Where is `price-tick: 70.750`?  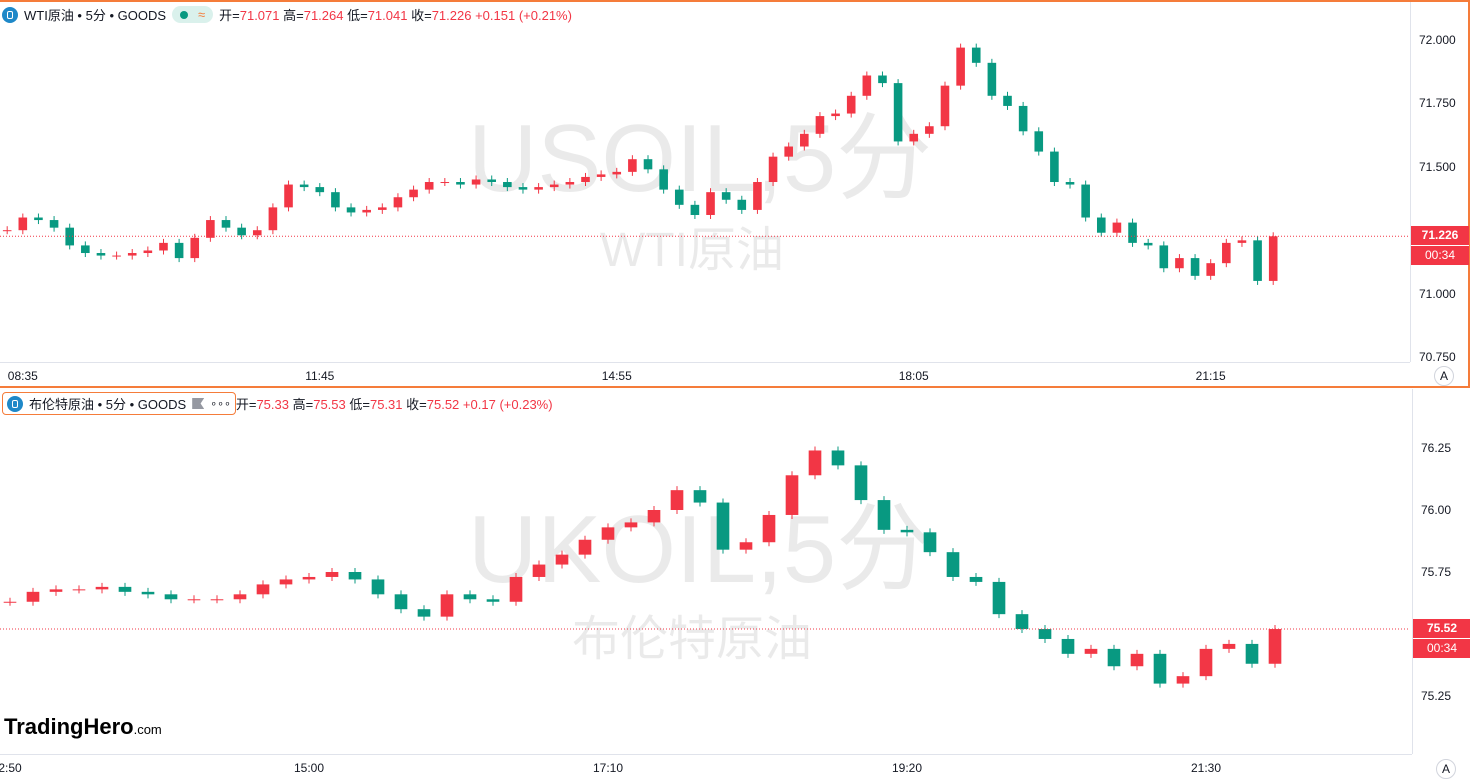 price-tick: 70.750 is located at coordinates (1437, 357).